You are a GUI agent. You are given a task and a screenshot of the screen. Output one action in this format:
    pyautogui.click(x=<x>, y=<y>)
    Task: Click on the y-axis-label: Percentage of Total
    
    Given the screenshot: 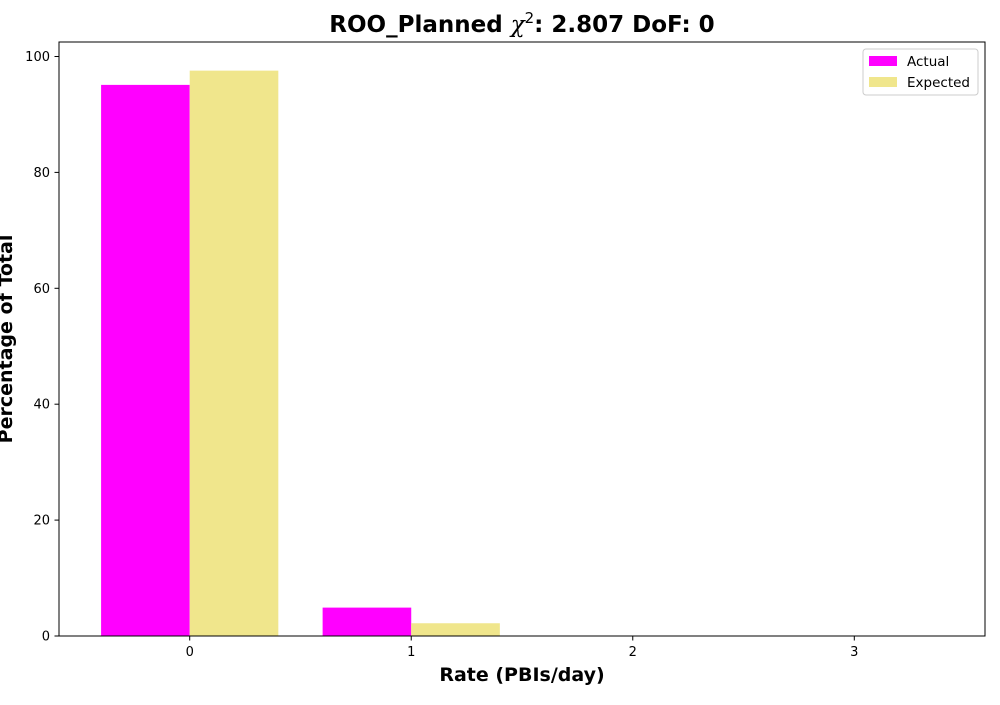 What is the action you would take?
    pyautogui.click(x=8, y=339)
    